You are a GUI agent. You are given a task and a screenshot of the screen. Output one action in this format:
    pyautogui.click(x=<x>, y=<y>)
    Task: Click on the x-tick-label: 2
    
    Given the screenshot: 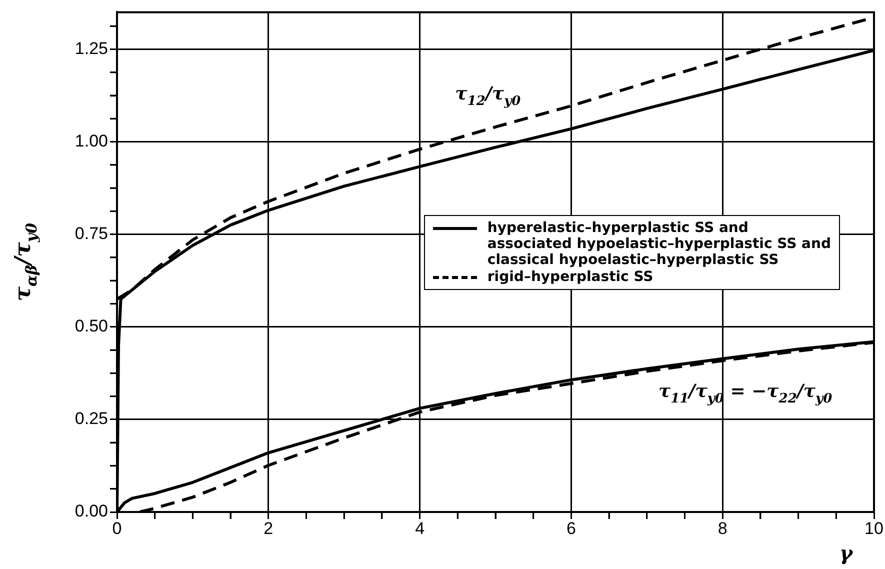 What is the action you would take?
    pyautogui.click(x=269, y=528)
    